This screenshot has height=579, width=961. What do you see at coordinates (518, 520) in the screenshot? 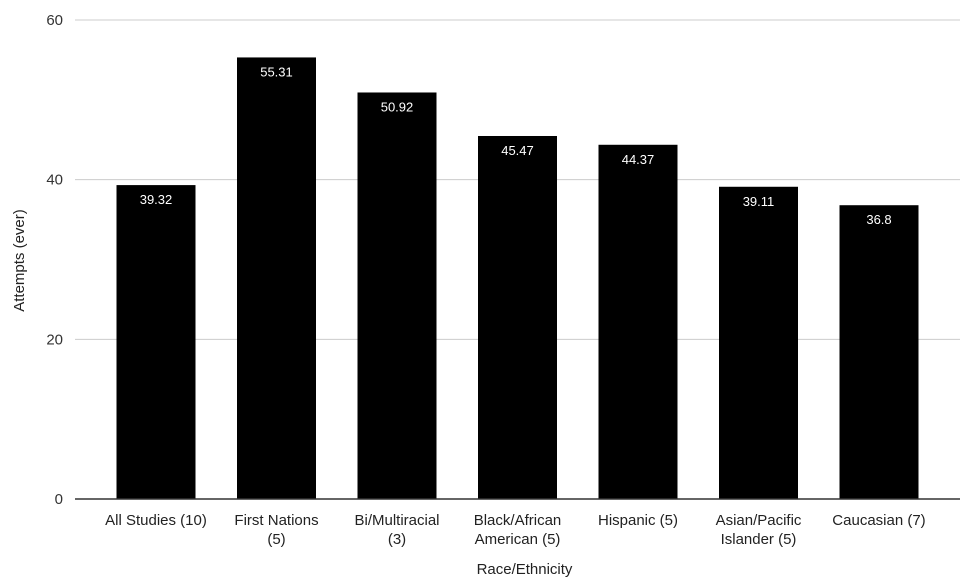
I see `x-tick-label: Black/African` at bounding box center [518, 520].